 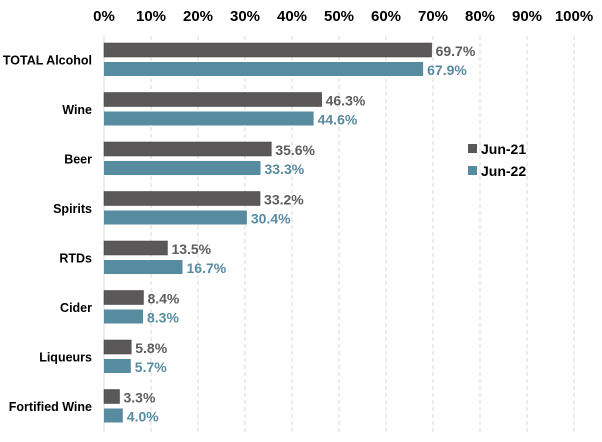 I want to click on x-tick-label: 80%, so click(x=480, y=16).